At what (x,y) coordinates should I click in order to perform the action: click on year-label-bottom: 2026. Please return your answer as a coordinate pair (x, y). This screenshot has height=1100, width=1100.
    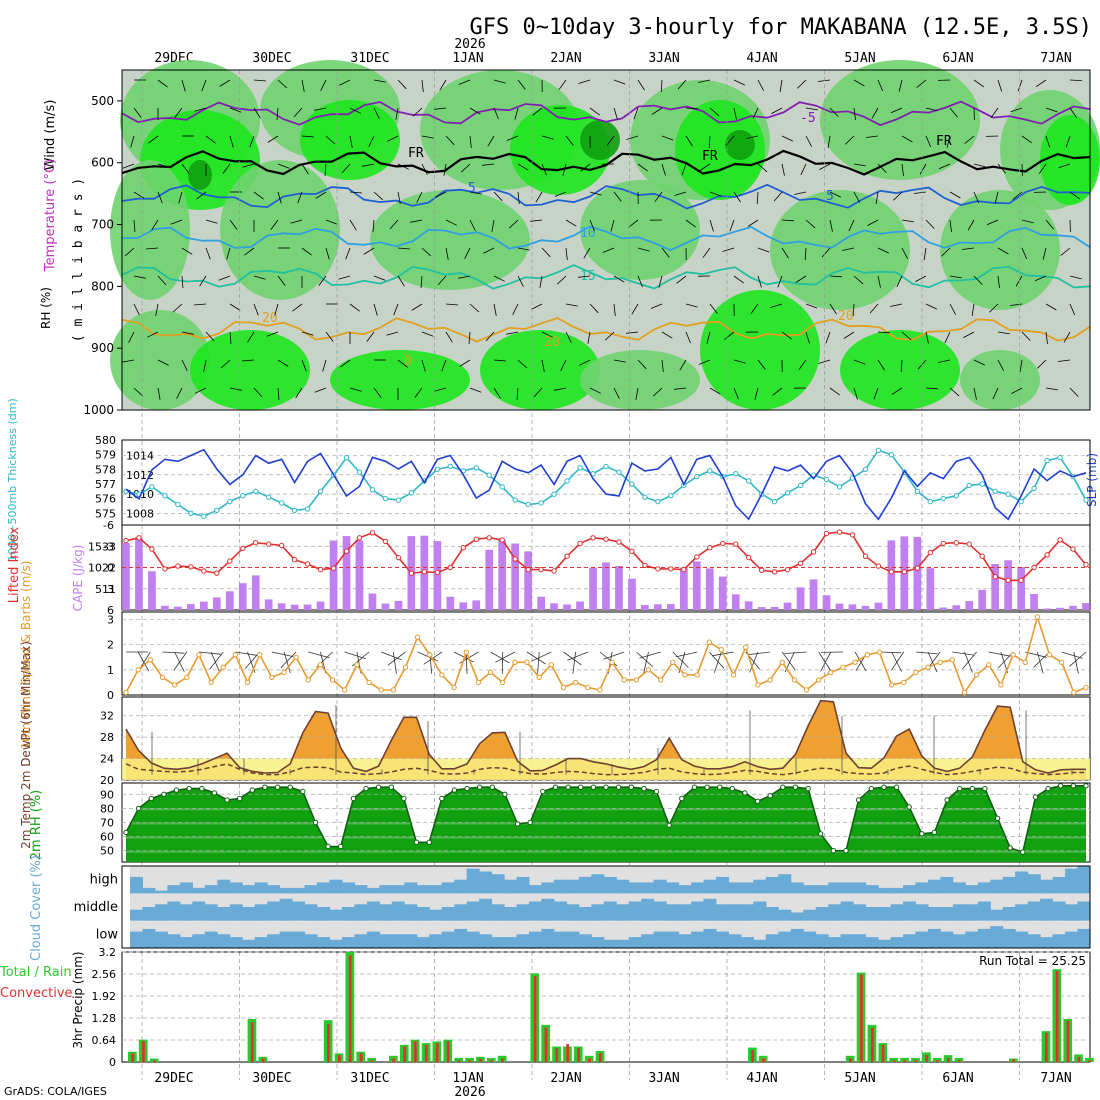
    Looking at the image, I should click on (469, 1092).